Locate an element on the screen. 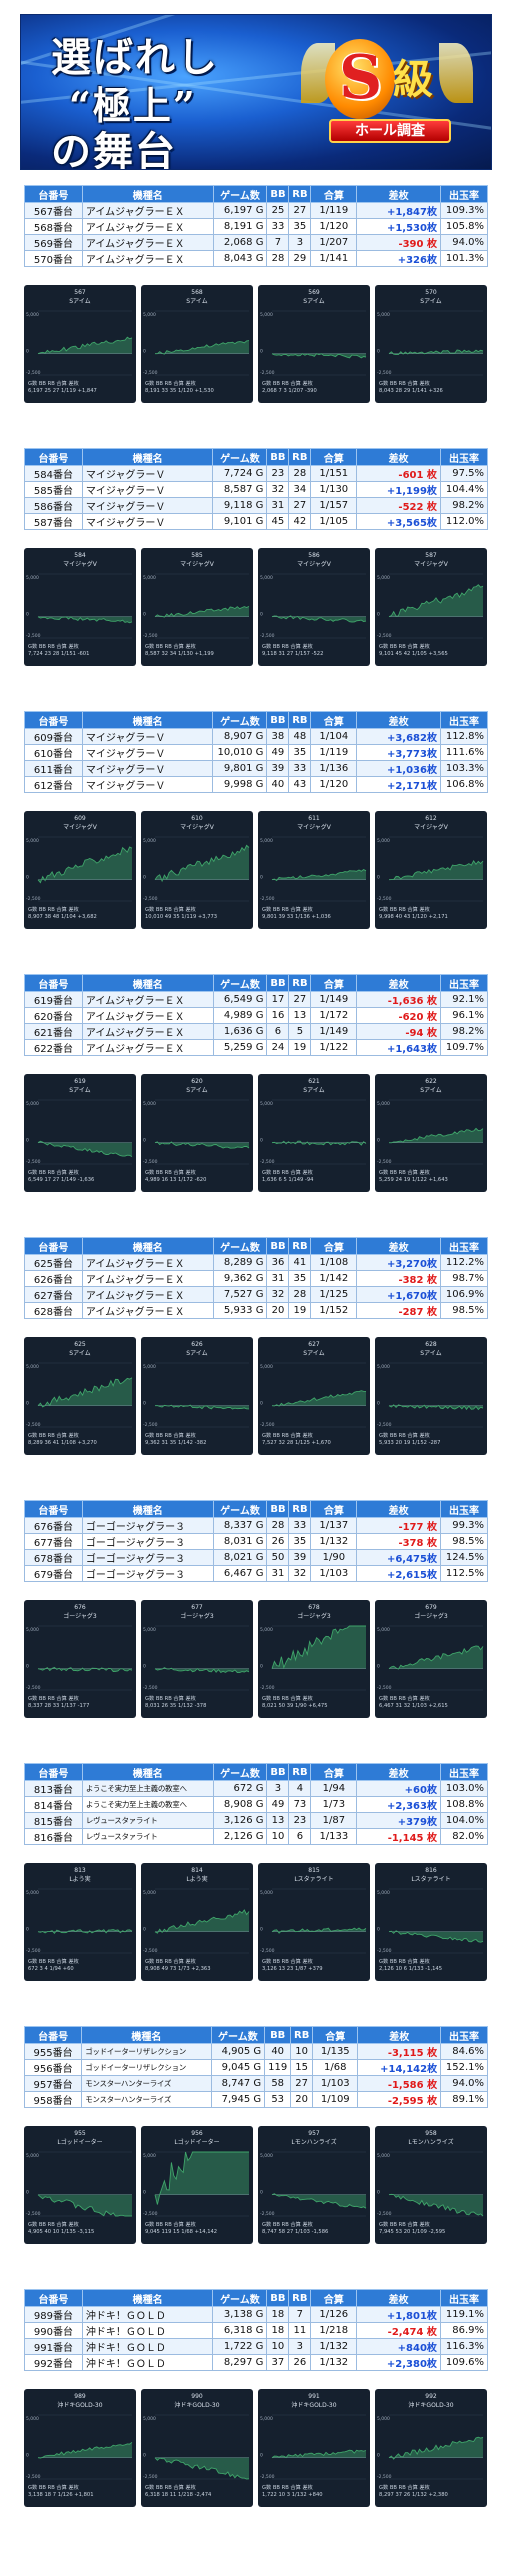 This screenshot has height=2560, width=512. banner-title-line1: 選ばれし is located at coordinates (135, 57).